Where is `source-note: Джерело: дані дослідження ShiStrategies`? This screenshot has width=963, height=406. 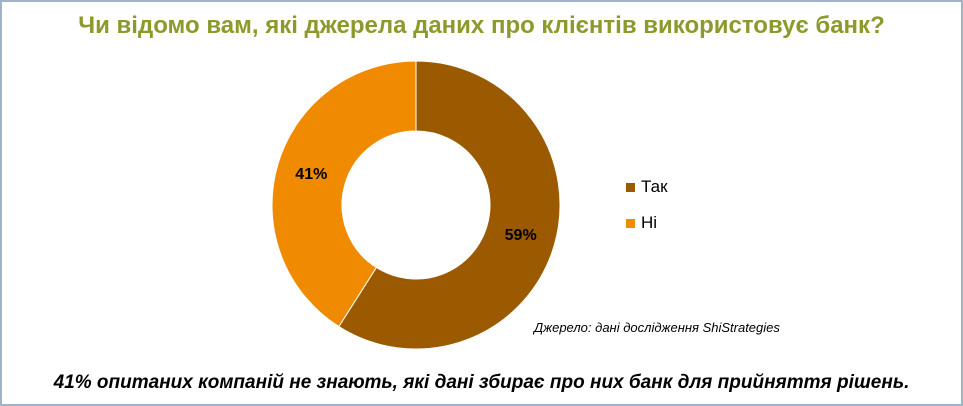 source-note: Джерело: дані дослідження ShiStrategies is located at coordinates (657, 327).